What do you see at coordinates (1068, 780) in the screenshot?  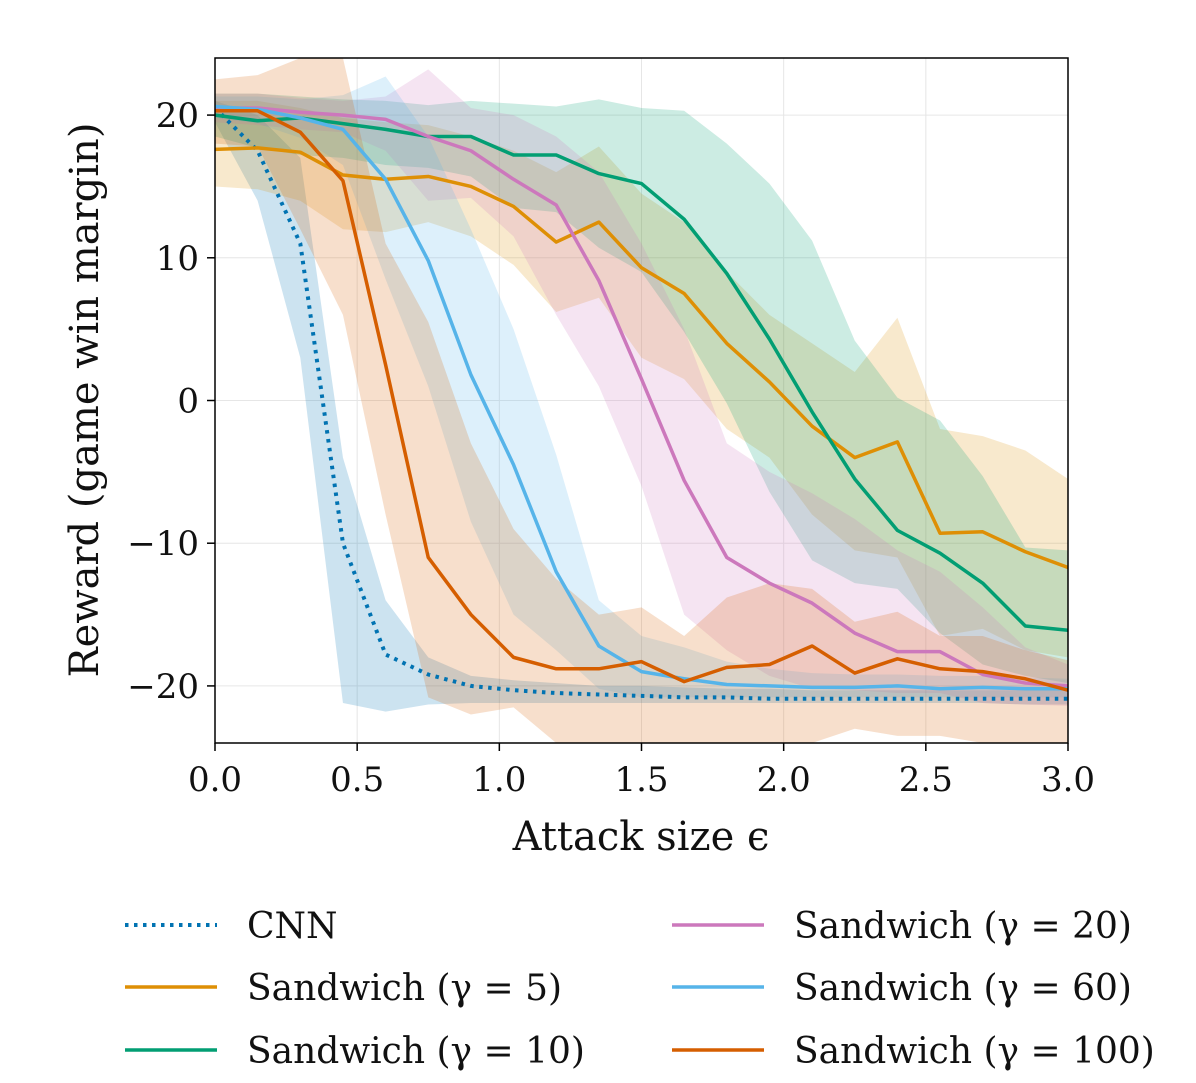 I see `x-tick-label: 3.0` at bounding box center [1068, 780].